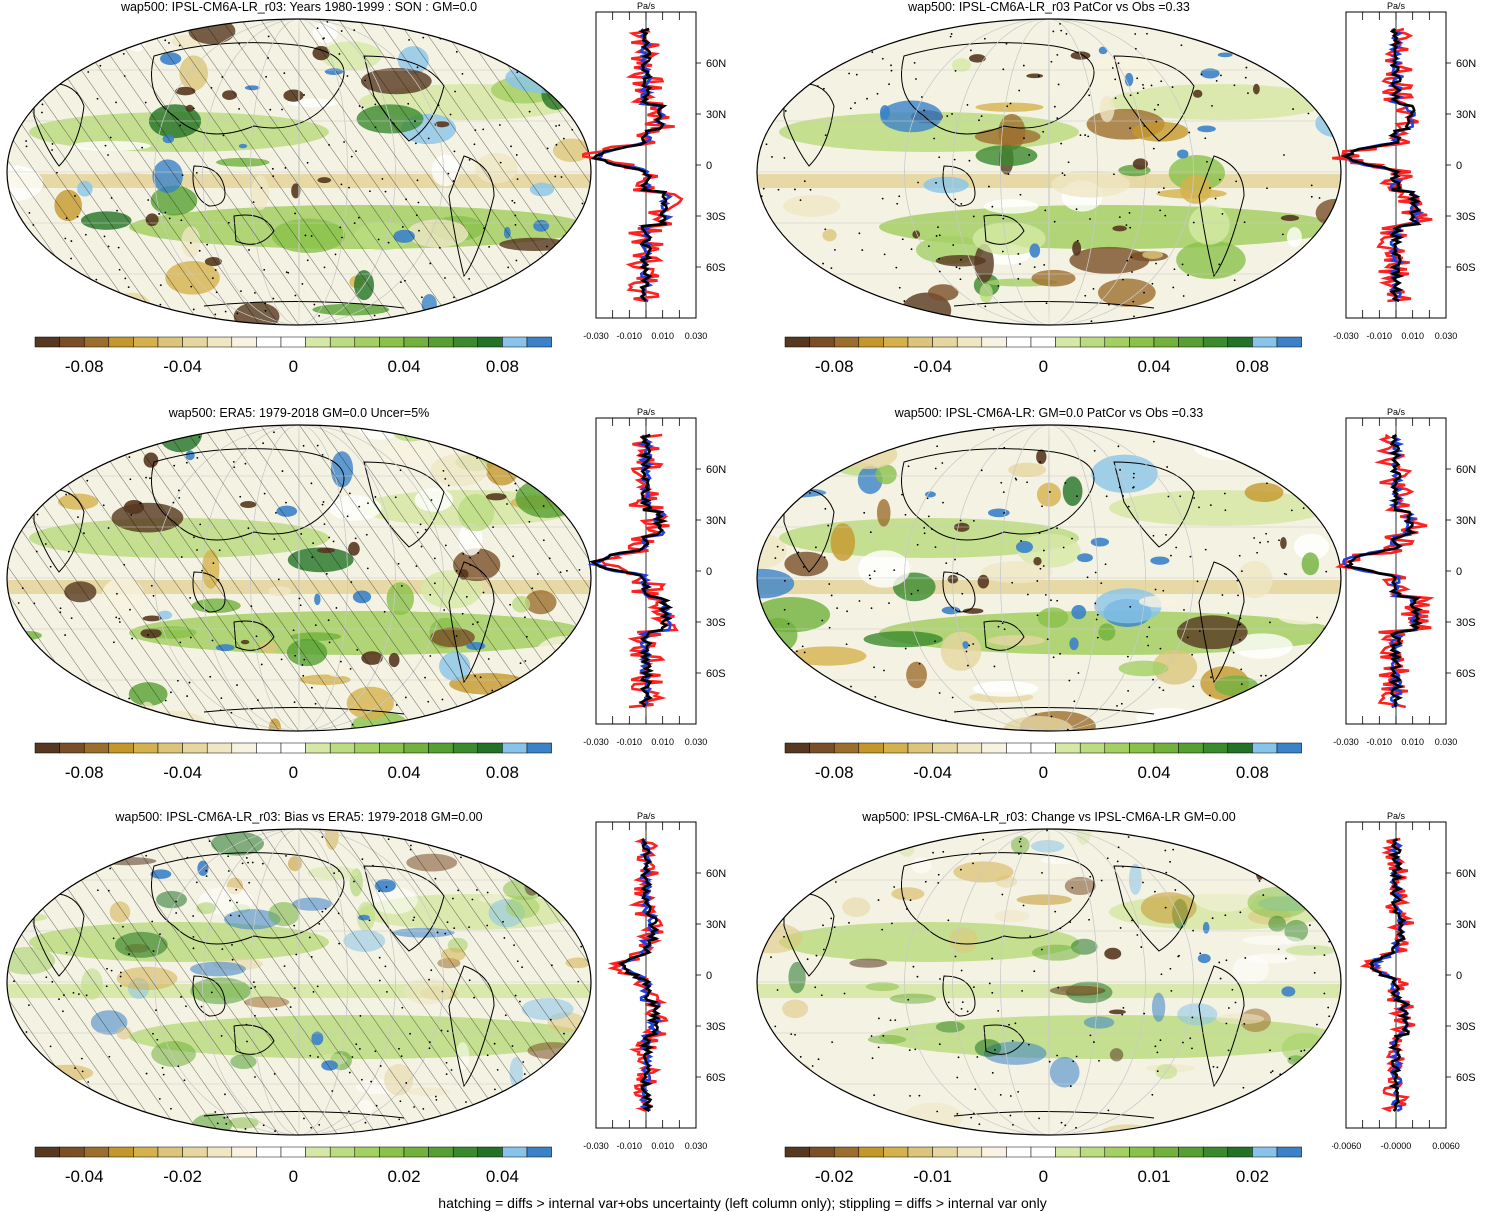 Image resolution: width=1485 pixels, height=1212 pixels. What do you see at coordinates (403, 366) in the screenshot?
I see `colorbar-tick-label: 0.04` at bounding box center [403, 366].